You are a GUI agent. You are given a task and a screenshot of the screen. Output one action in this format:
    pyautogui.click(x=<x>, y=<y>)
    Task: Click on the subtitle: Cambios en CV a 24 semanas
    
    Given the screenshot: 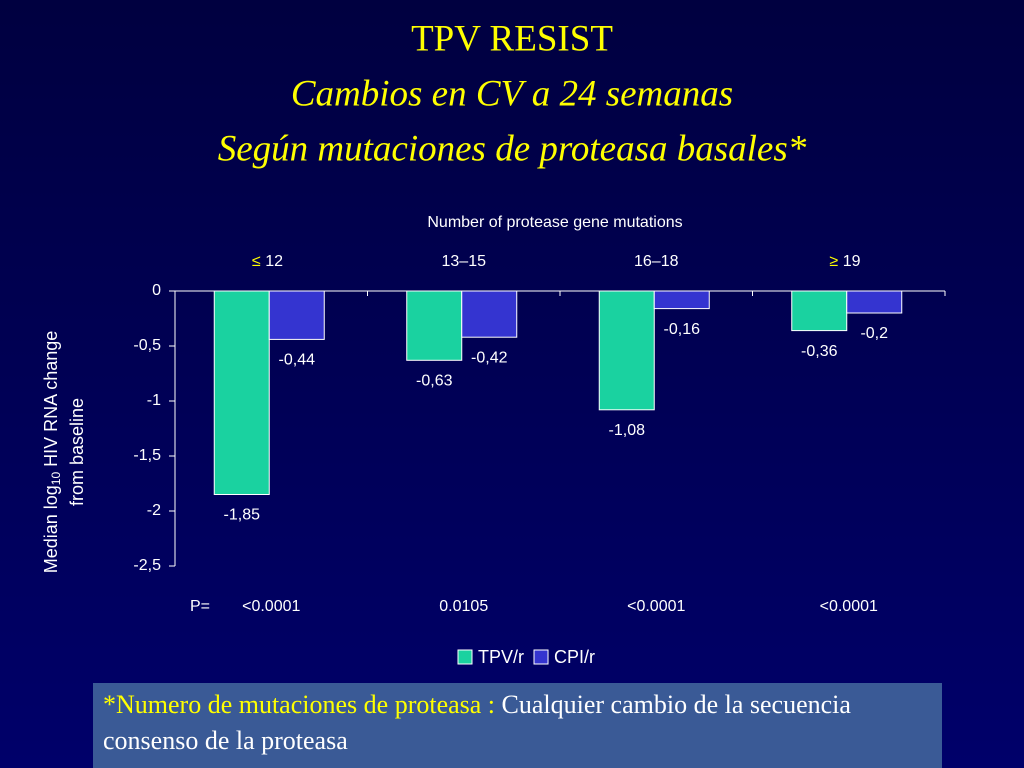 What is the action you would take?
    pyautogui.click(x=512, y=93)
    